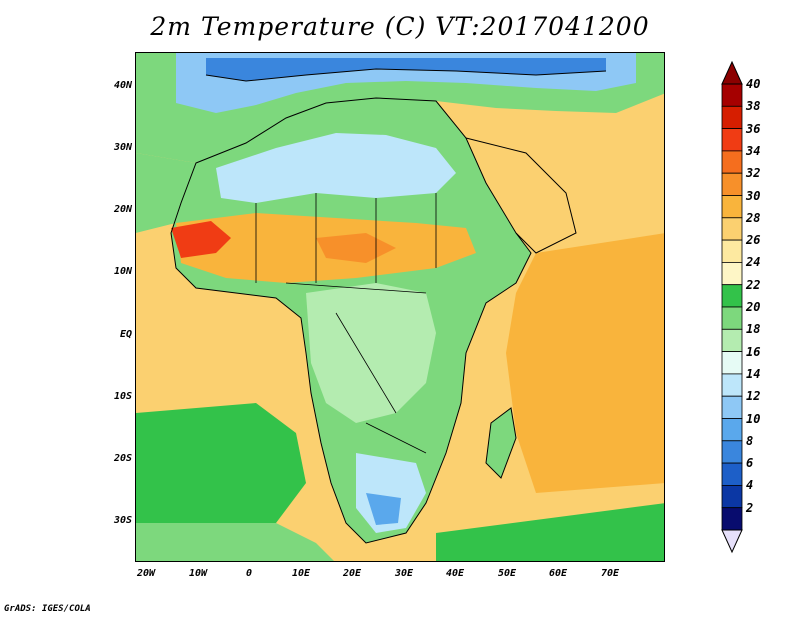  I want to click on colorbar-label: 28, so click(753, 217).